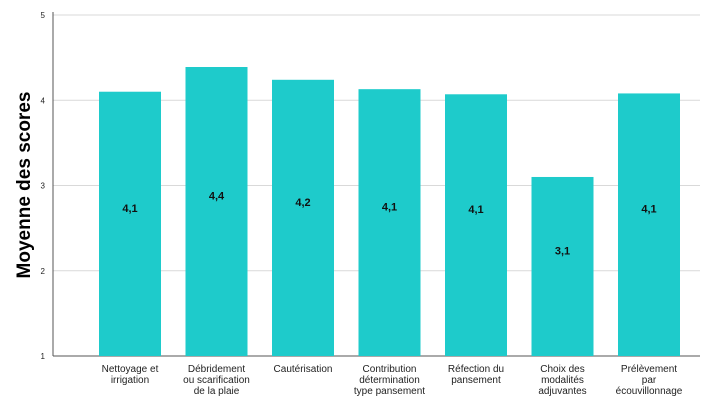  I want to click on x-category-label: pansement, so click(476, 380).